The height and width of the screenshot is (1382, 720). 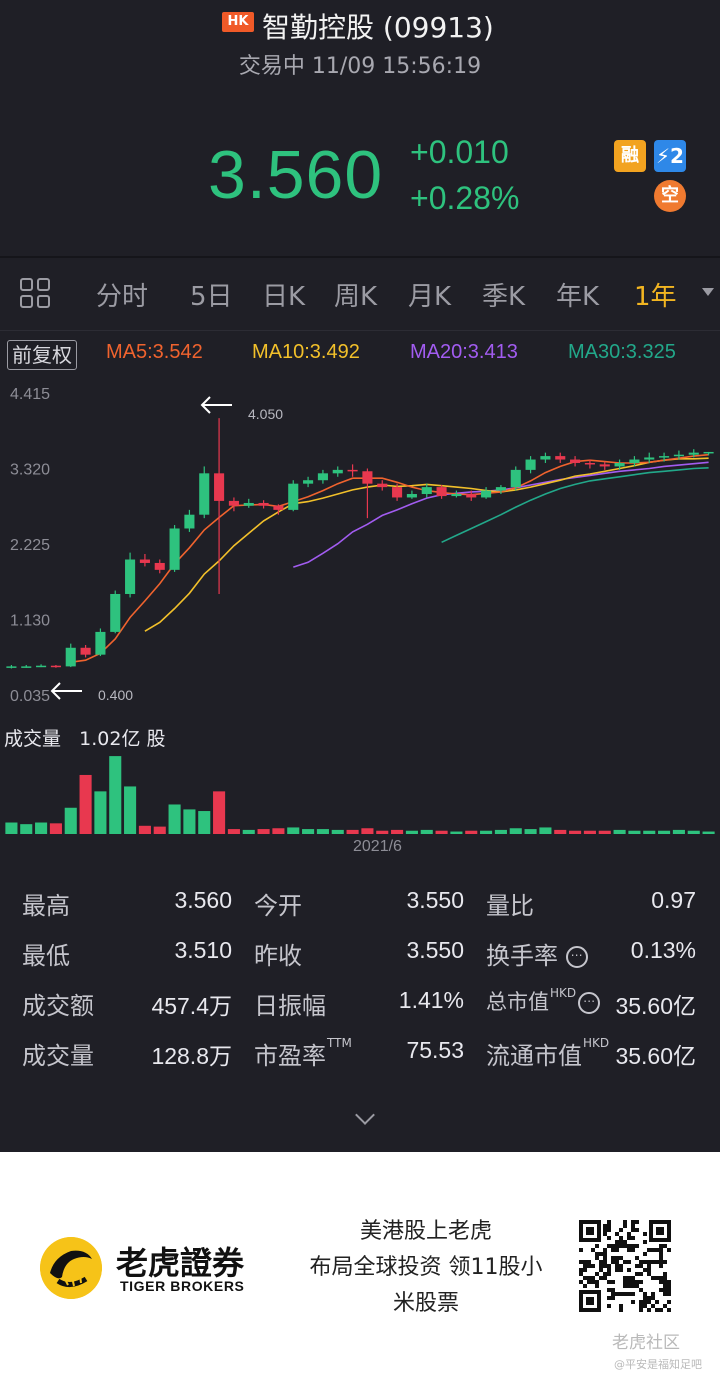 I want to click on volume-title: 成交量 1.02亿 股, so click(x=85, y=737).